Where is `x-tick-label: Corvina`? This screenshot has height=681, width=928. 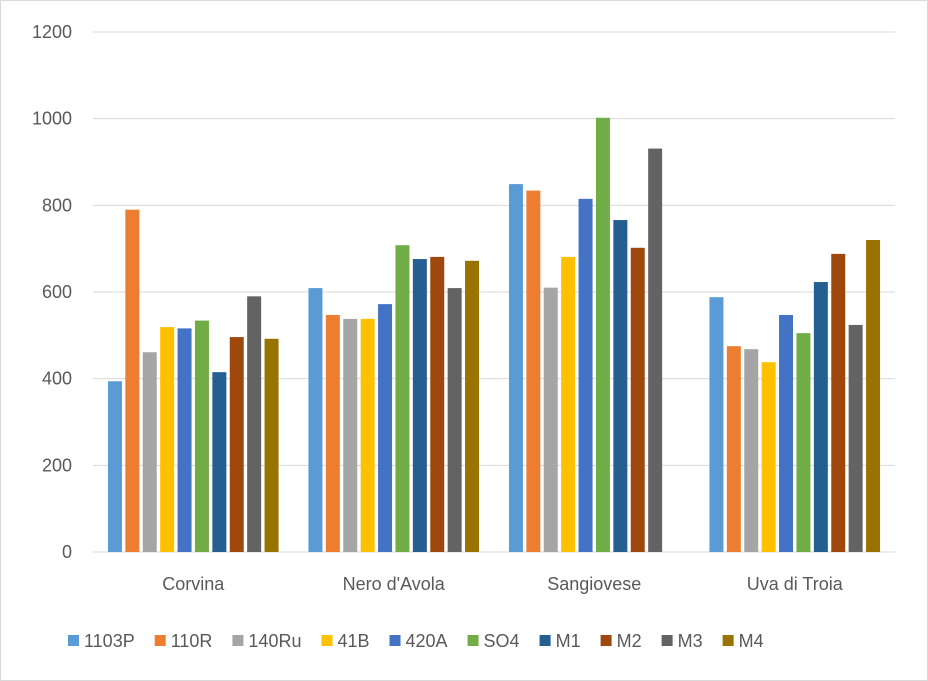 x-tick-label: Corvina is located at coordinates (193, 584).